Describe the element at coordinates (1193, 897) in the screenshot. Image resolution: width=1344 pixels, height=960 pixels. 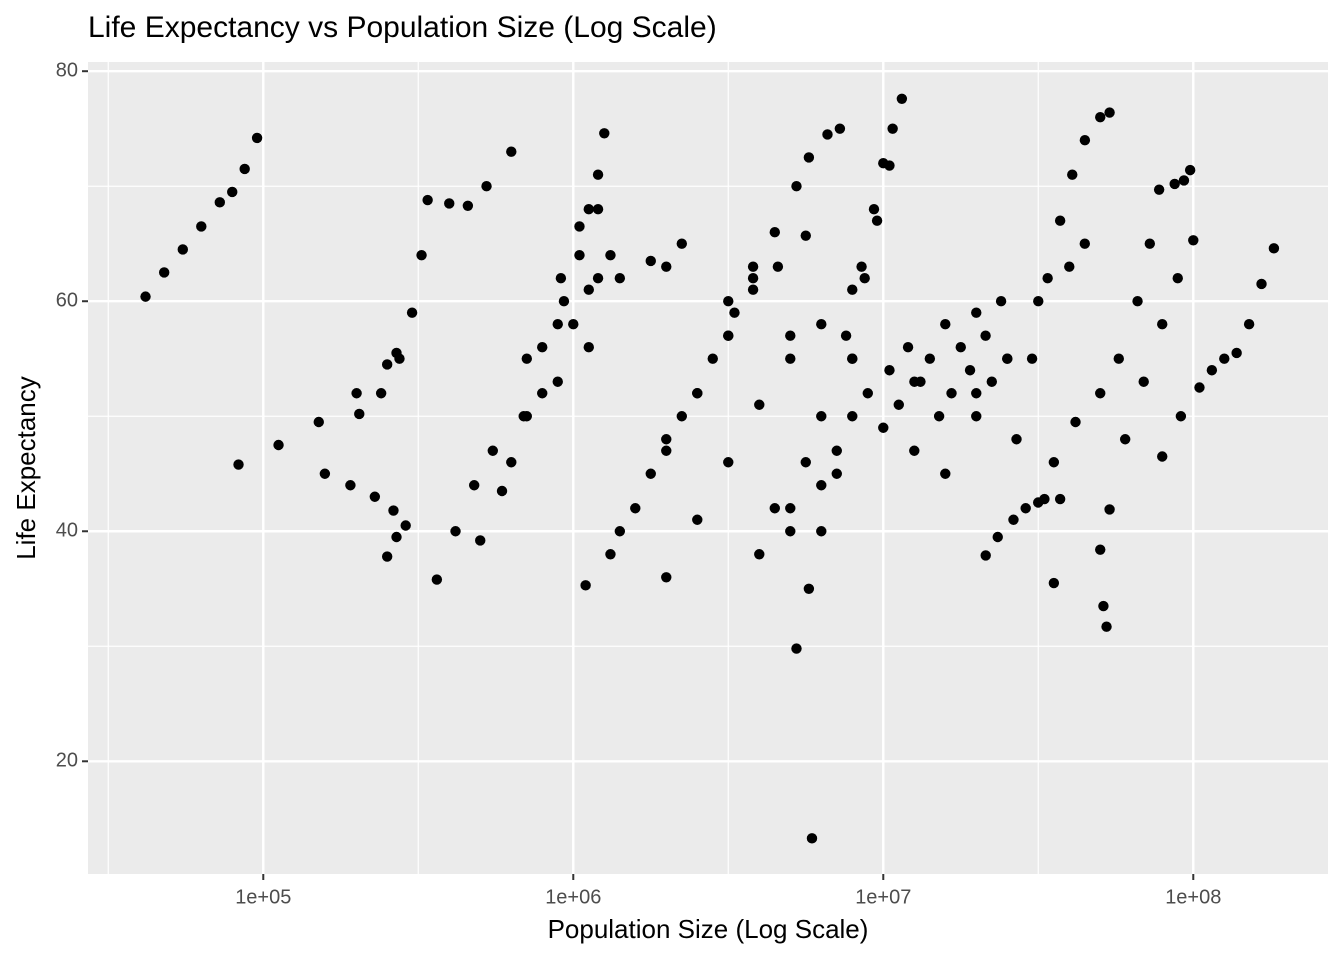
I see `x-tick-label: 1e+08` at that location.